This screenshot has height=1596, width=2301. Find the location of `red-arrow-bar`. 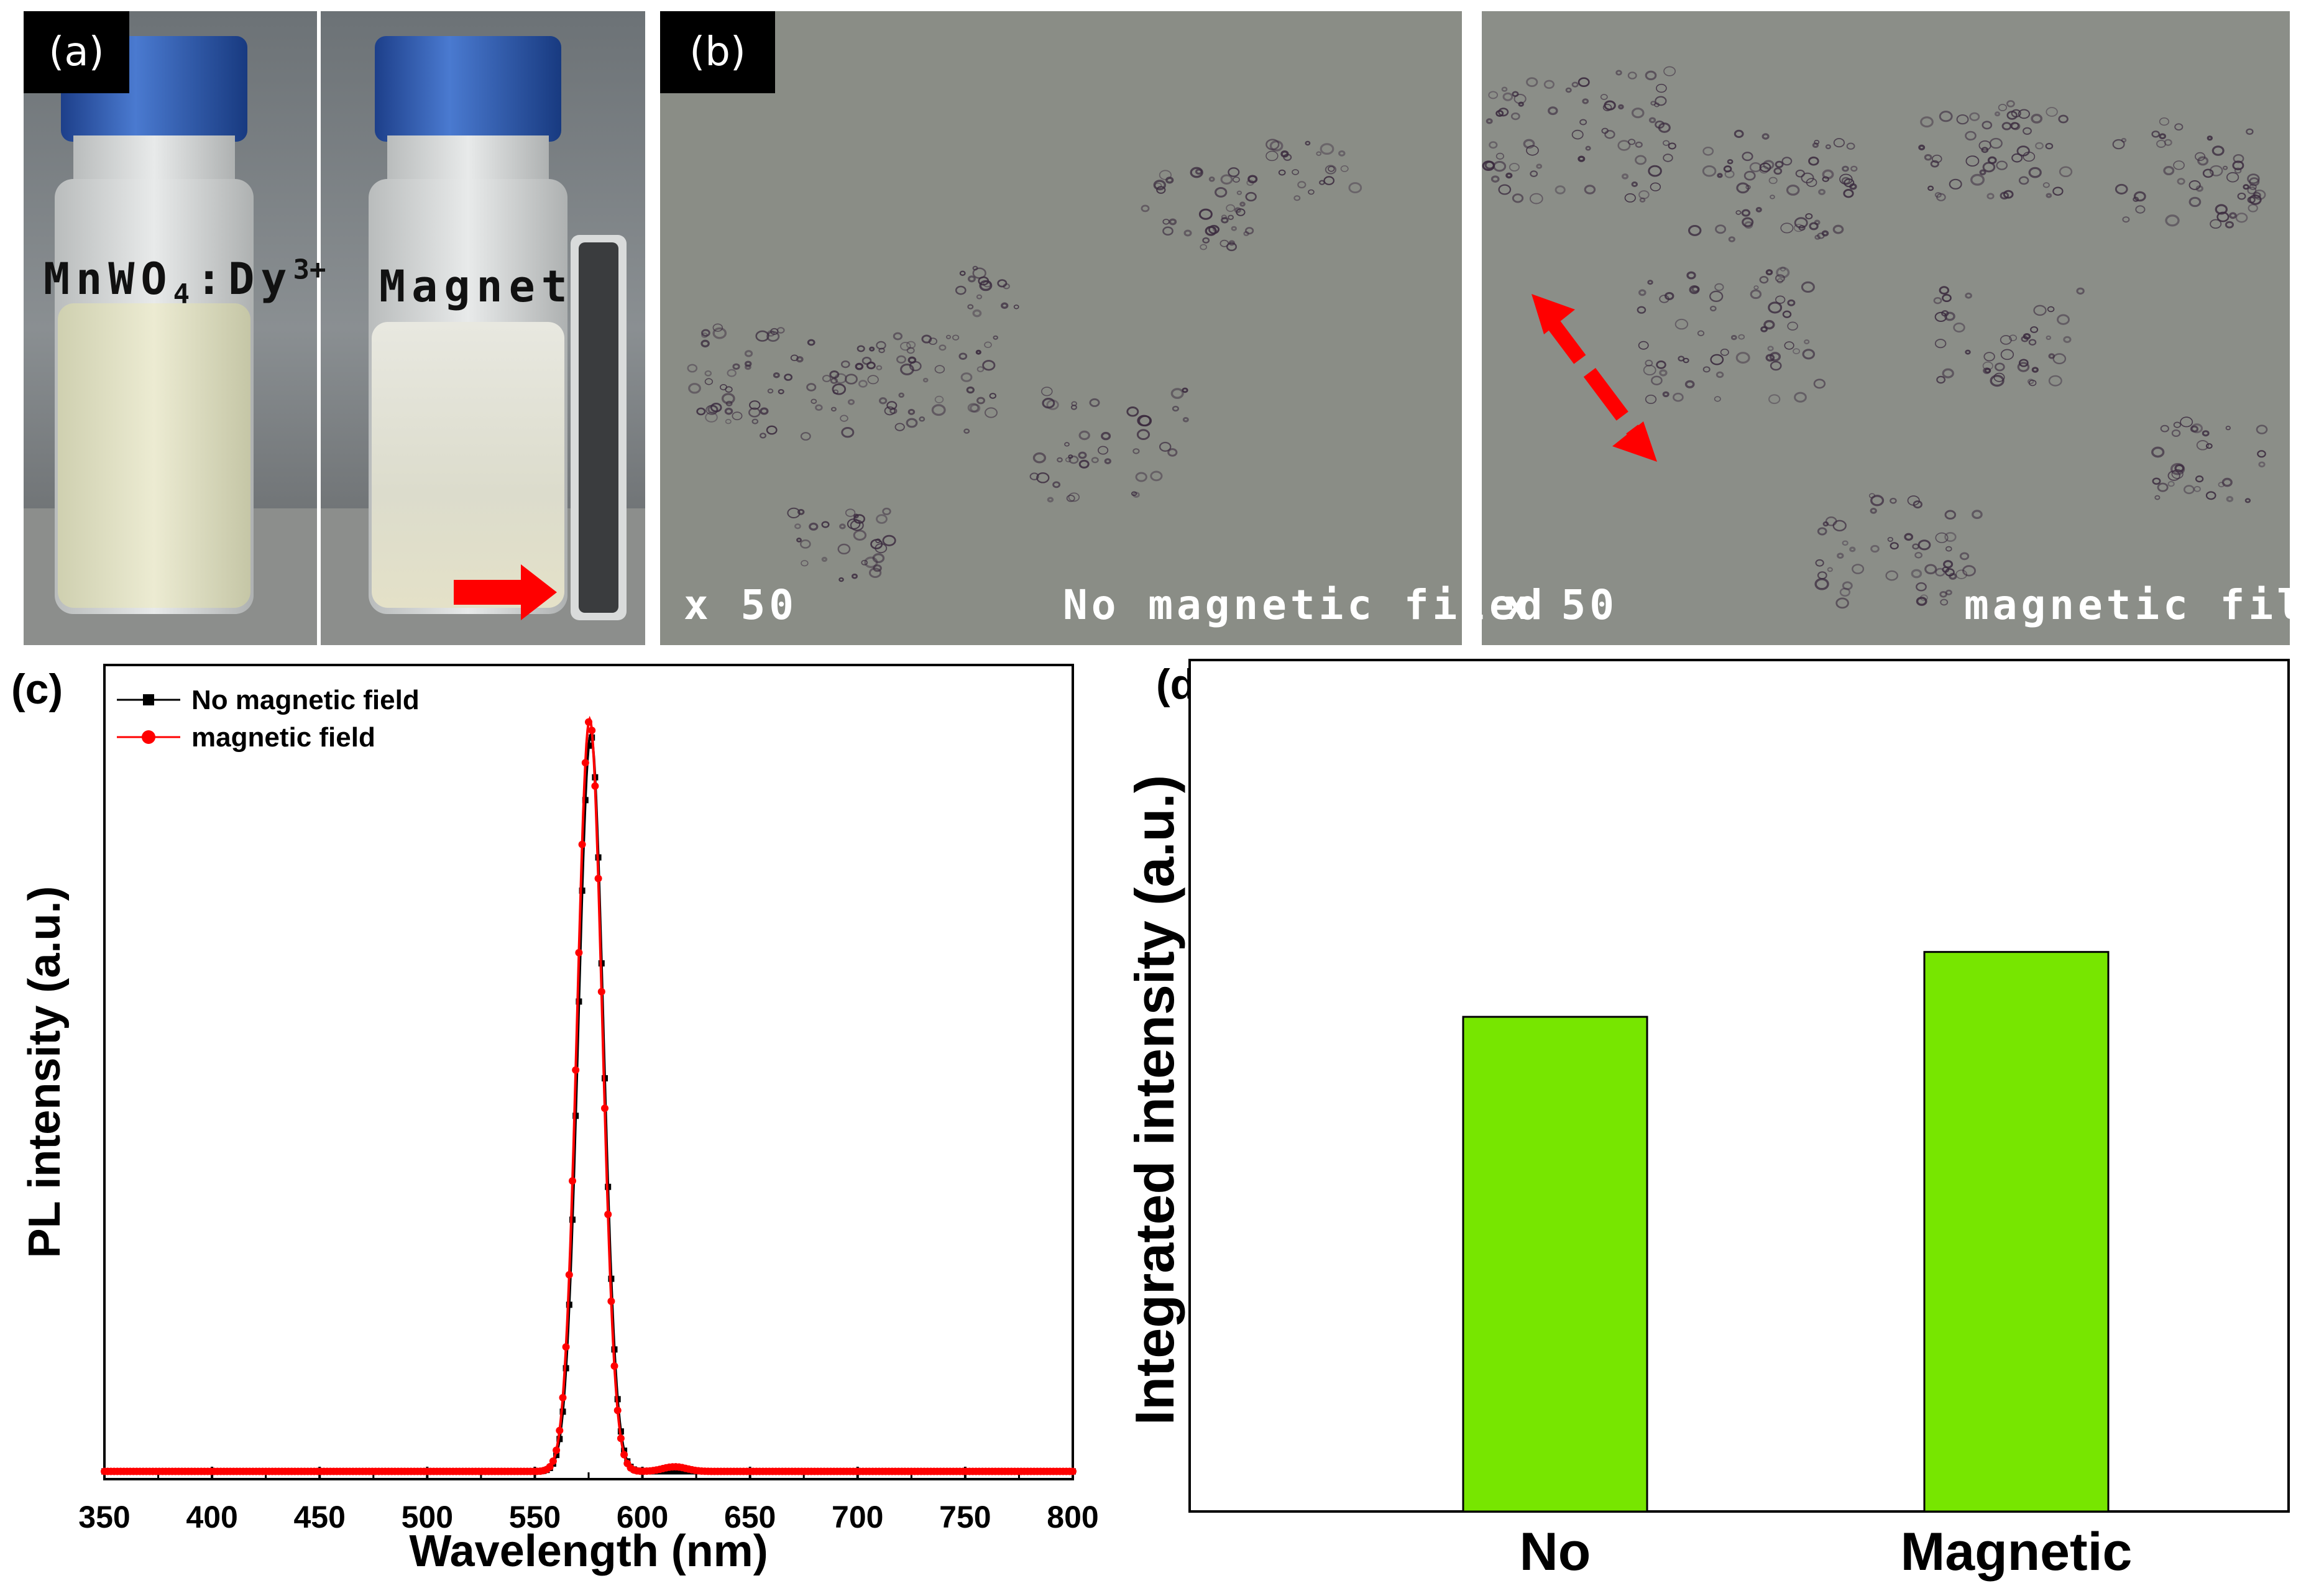

red-arrow-bar is located at coordinates (490, 592).